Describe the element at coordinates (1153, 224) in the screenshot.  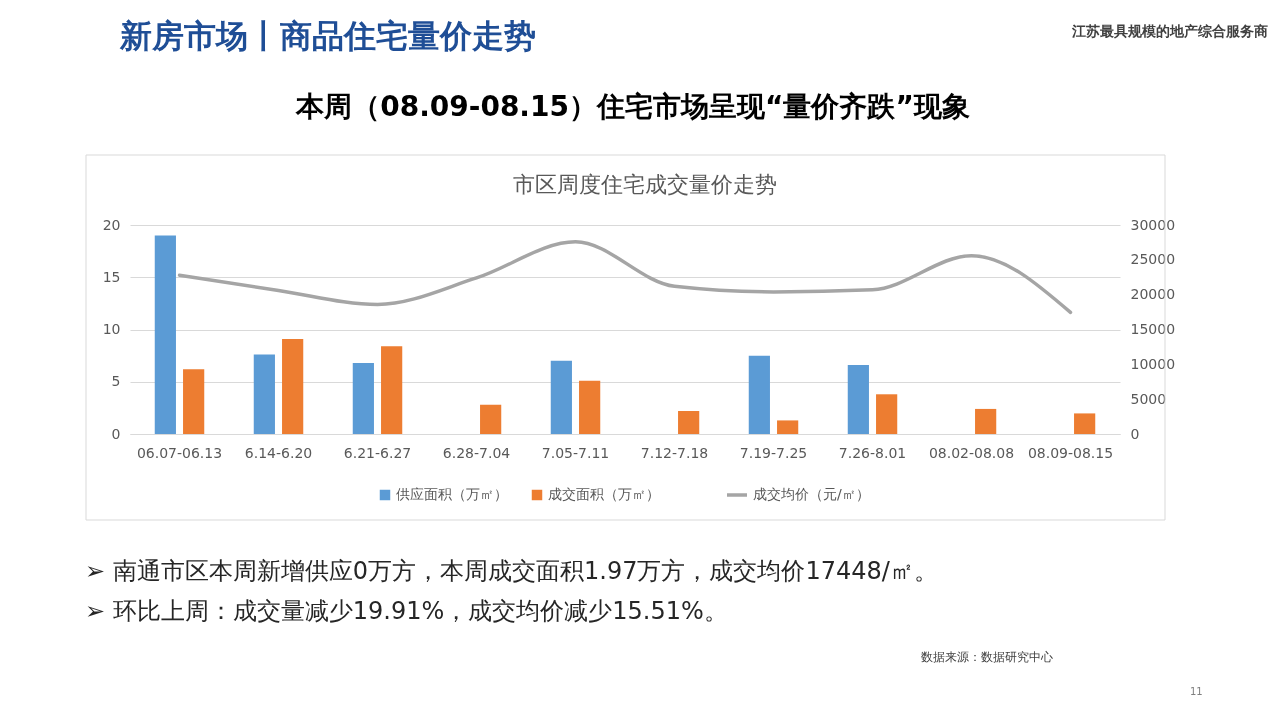
I see `y2-tick-label: 30000` at that location.